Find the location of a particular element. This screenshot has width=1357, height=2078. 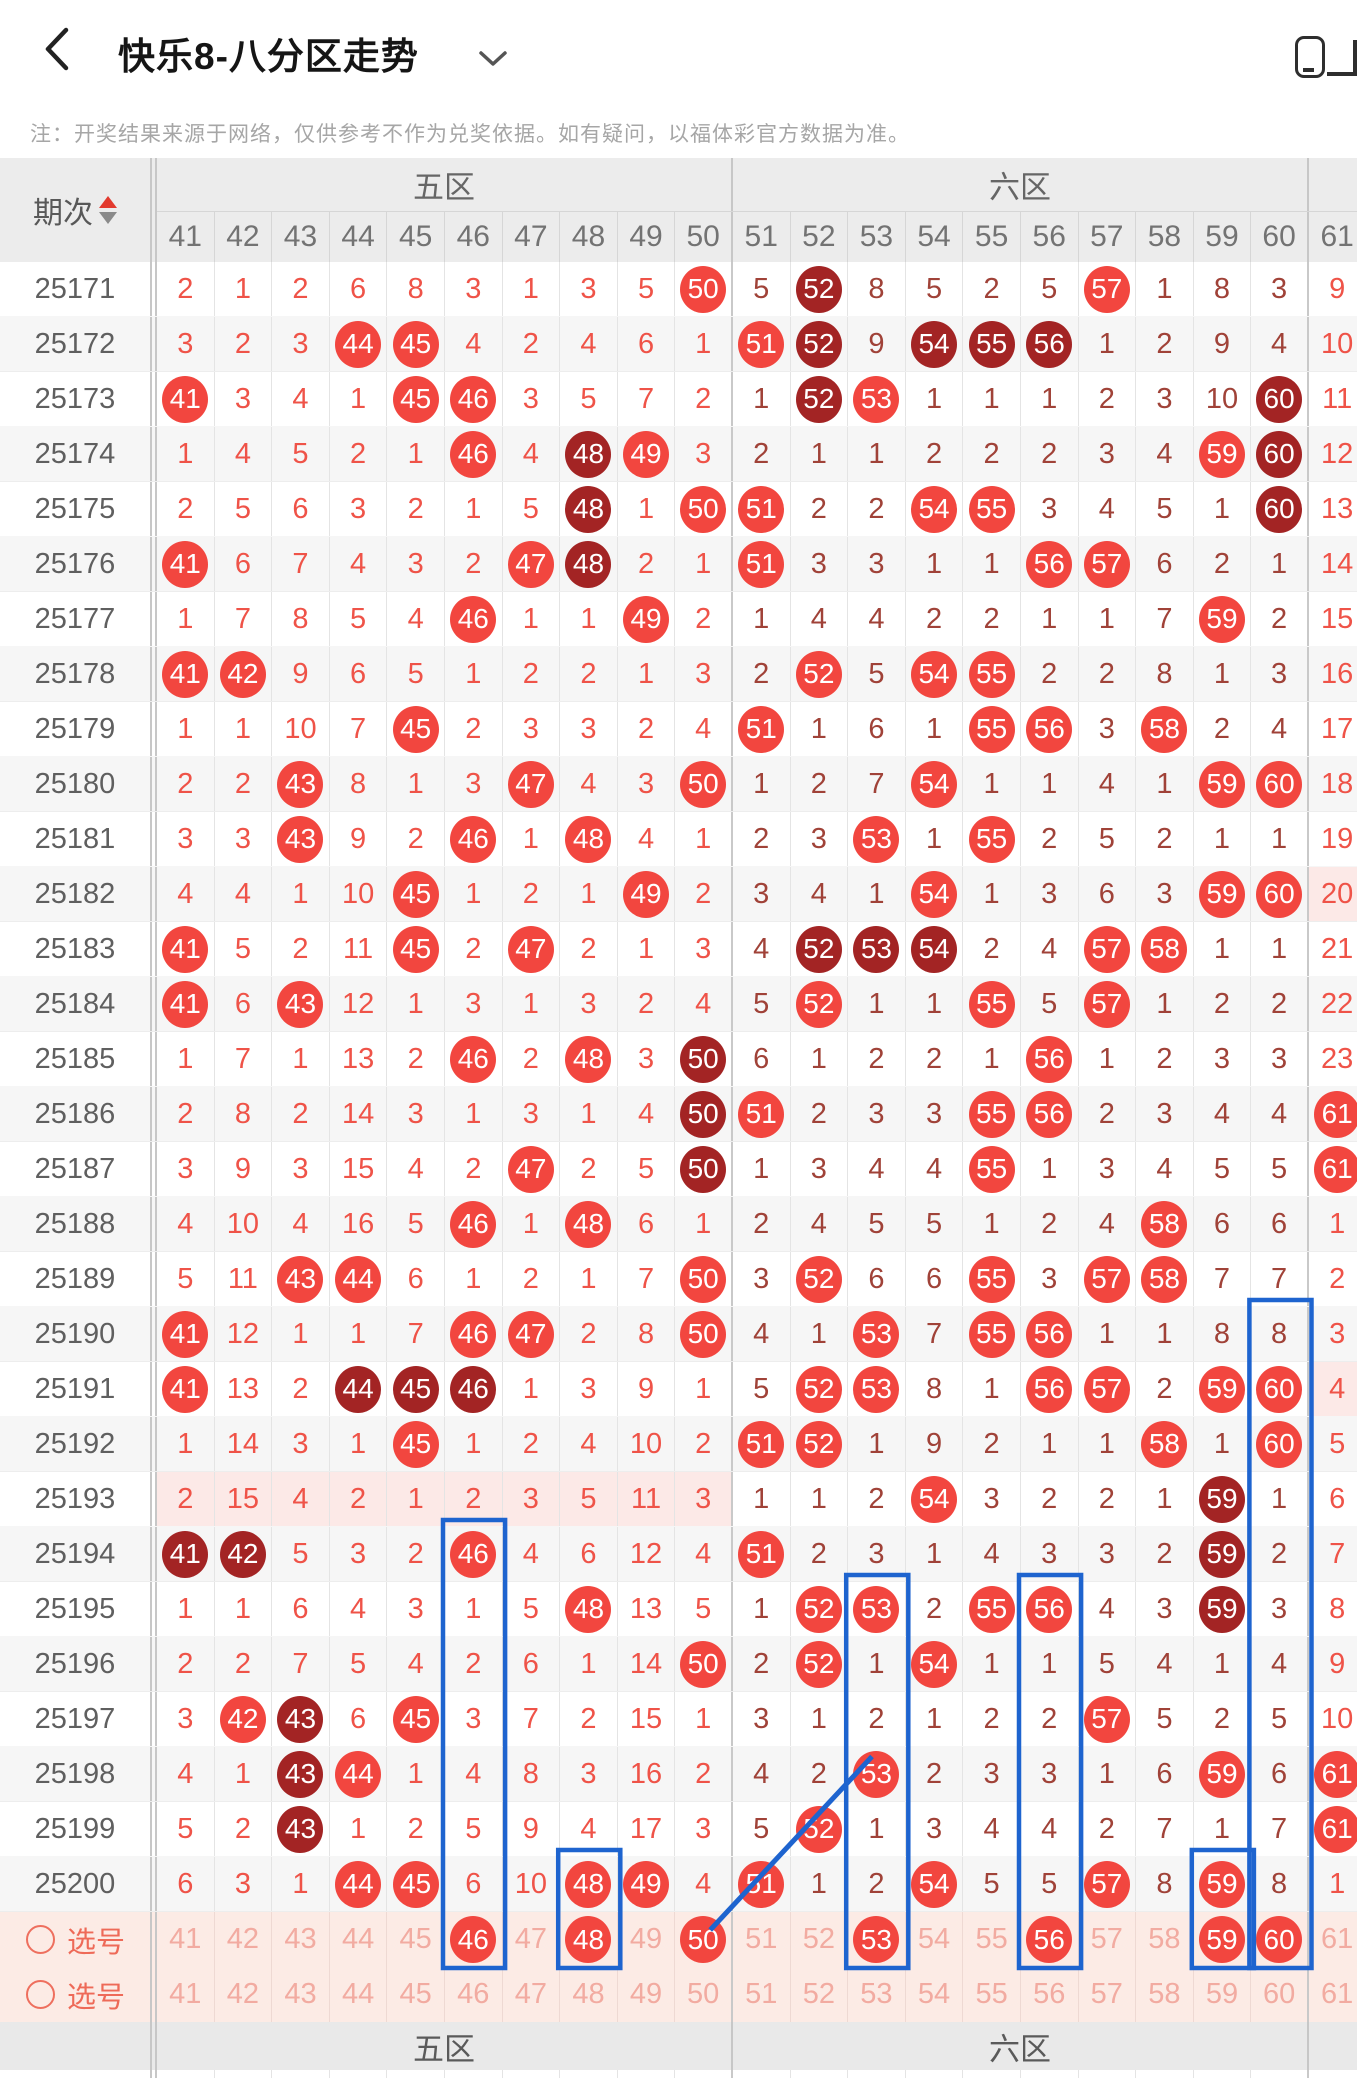

hit-ball: 54 is located at coordinates (934, 509).